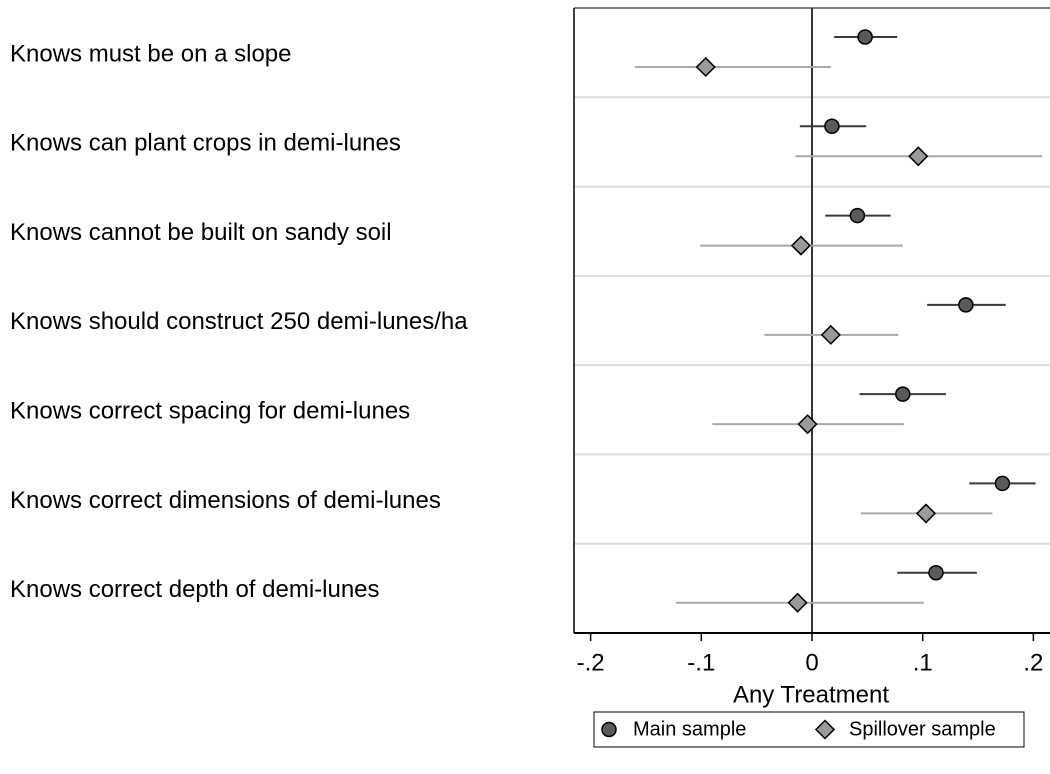  Describe the element at coordinates (201, 232) in the screenshot. I see `category-label: Knows cannot be built on sandy soil` at that location.